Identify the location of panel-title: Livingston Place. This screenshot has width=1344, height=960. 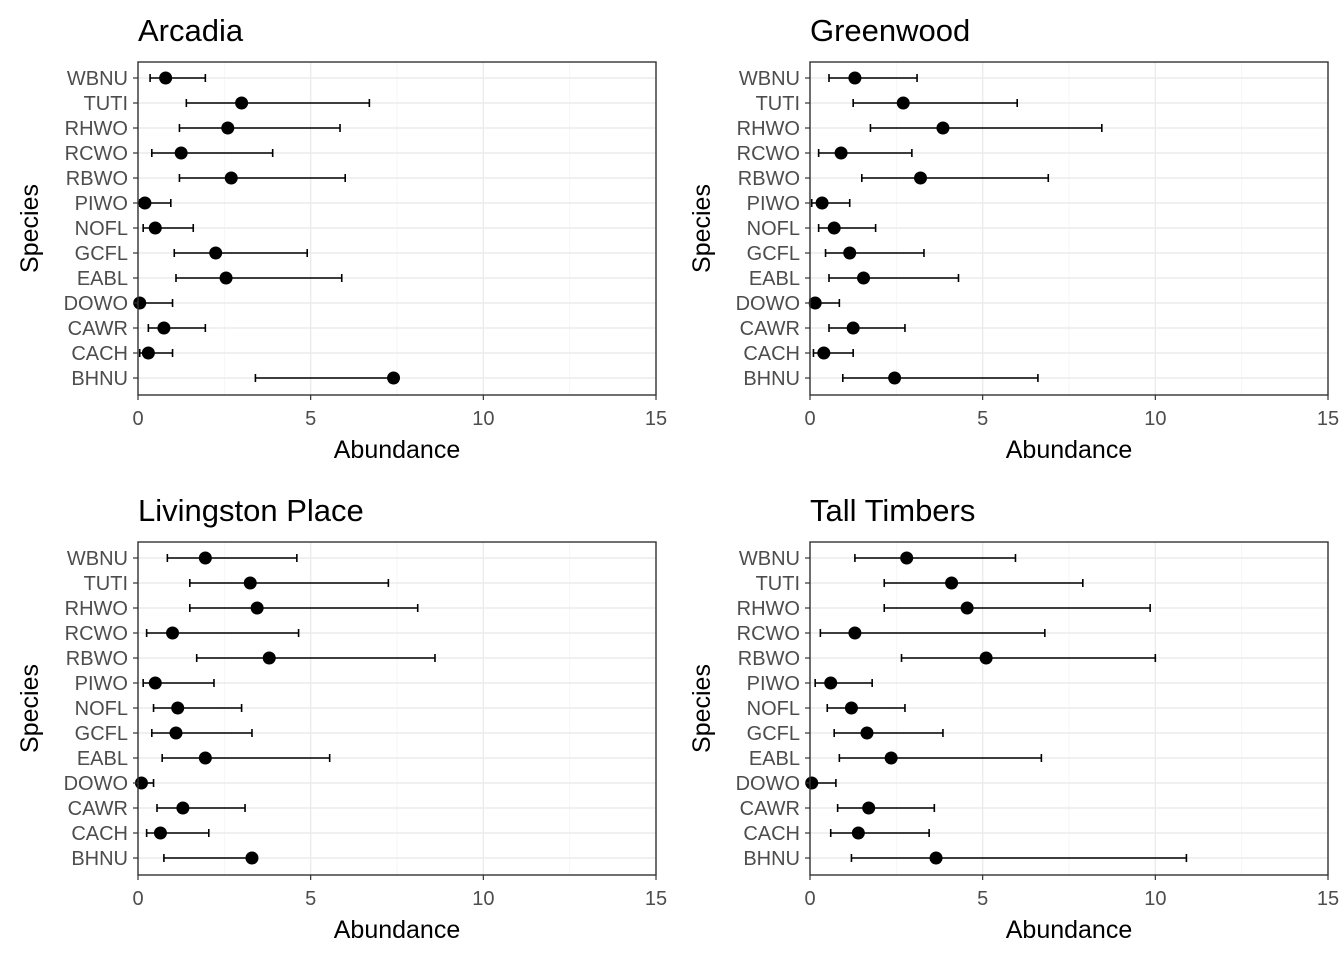
(251, 510).